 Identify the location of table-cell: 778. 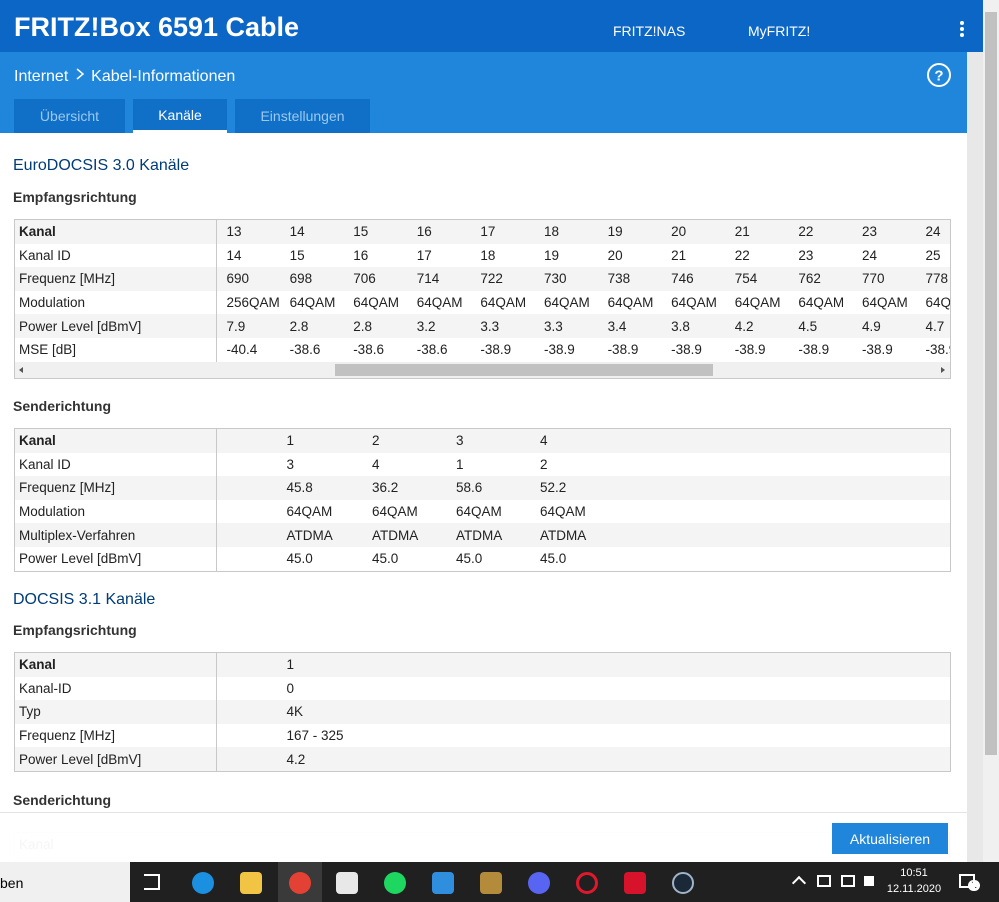
(937, 279).